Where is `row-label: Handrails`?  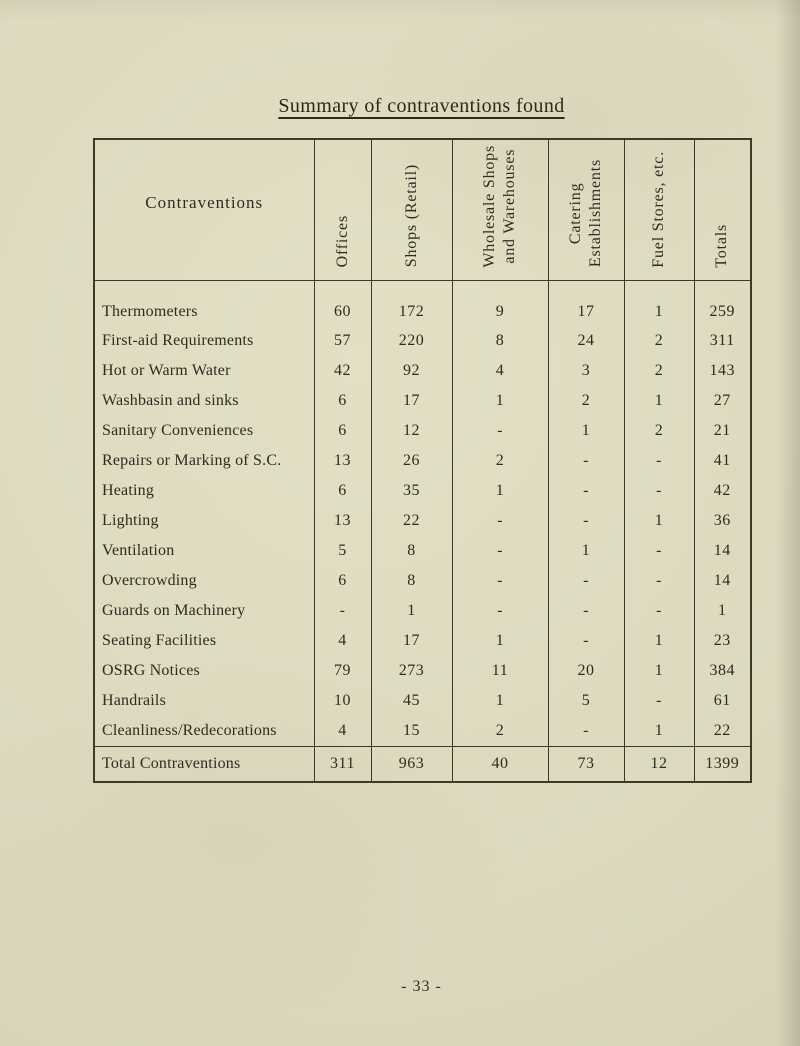 row-label: Handrails is located at coordinates (204, 701).